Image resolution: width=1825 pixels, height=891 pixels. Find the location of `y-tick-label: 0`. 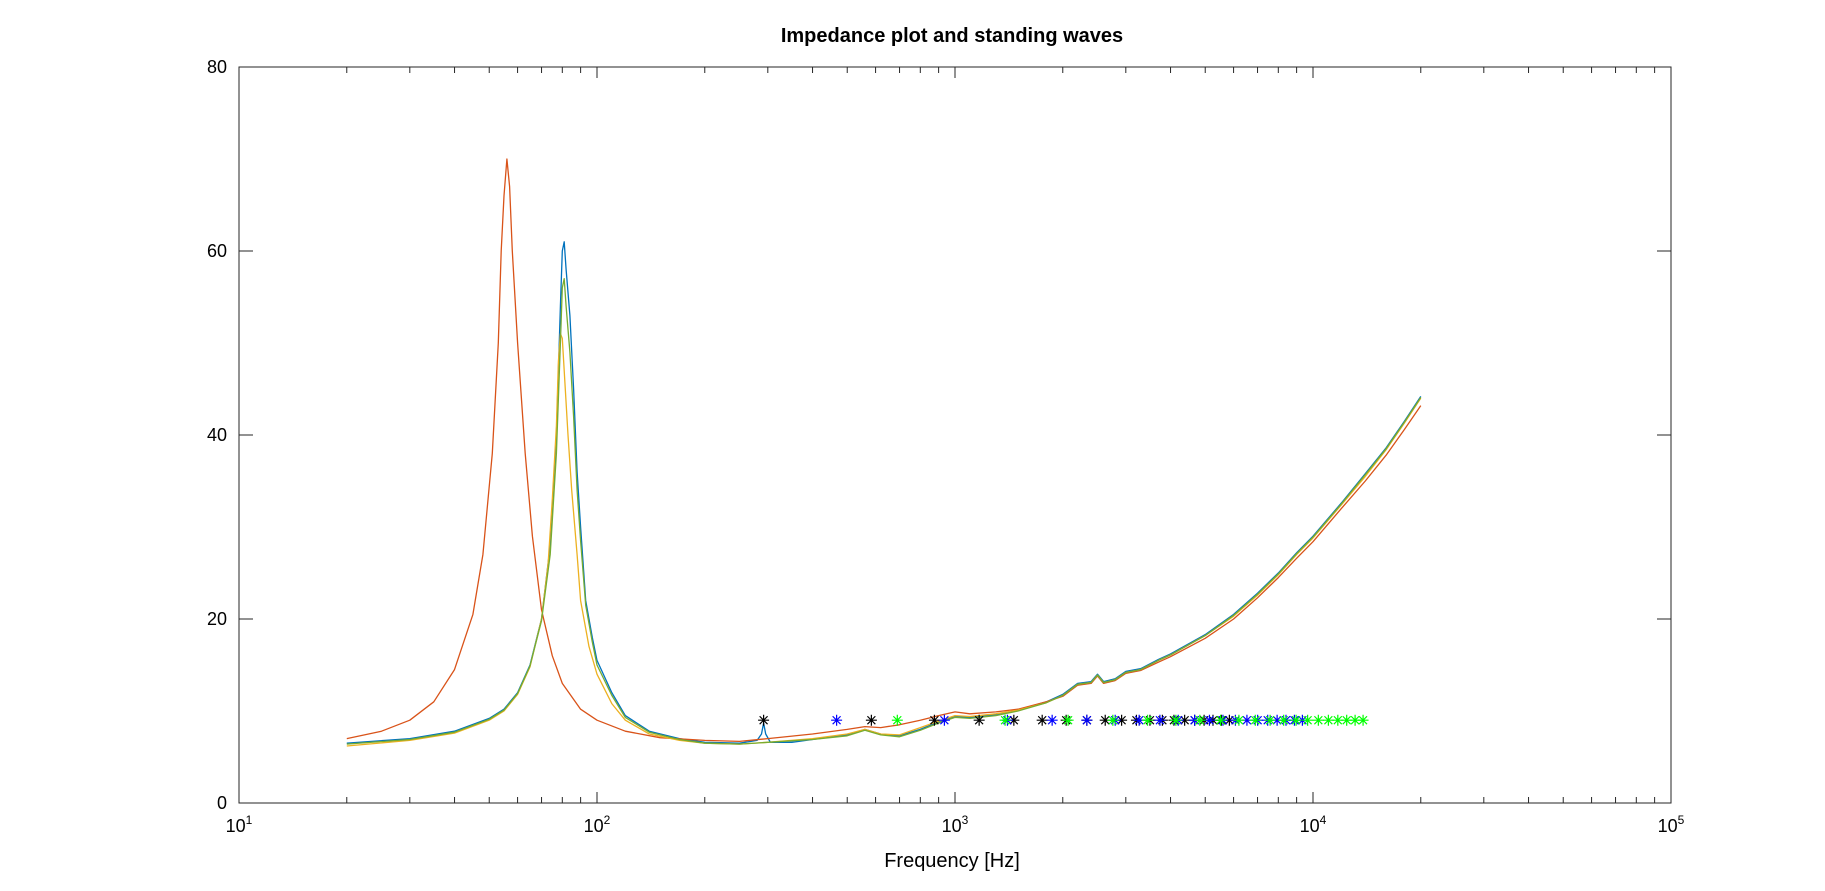

y-tick-label: 0 is located at coordinates (222, 803).